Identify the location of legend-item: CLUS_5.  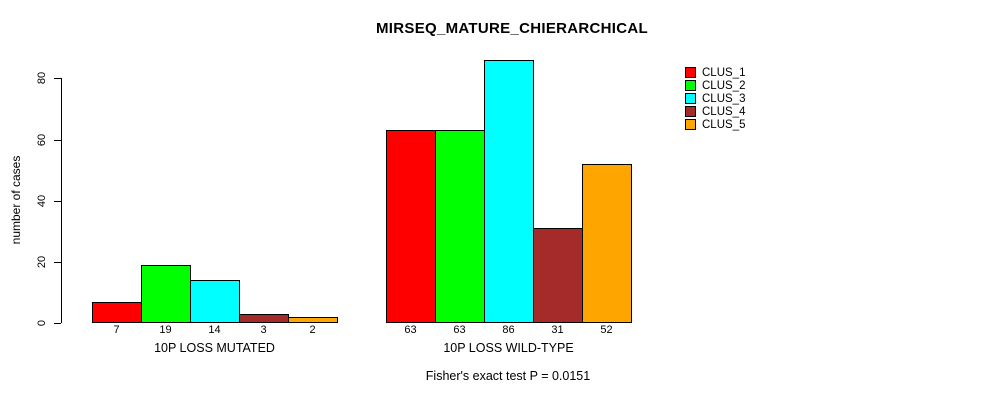
(715, 124).